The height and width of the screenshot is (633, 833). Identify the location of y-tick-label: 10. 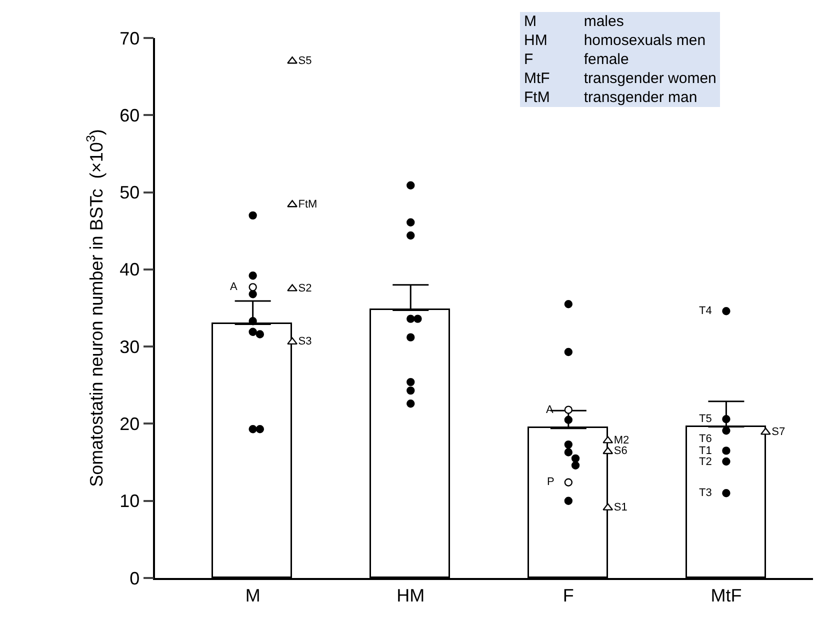
(130, 501).